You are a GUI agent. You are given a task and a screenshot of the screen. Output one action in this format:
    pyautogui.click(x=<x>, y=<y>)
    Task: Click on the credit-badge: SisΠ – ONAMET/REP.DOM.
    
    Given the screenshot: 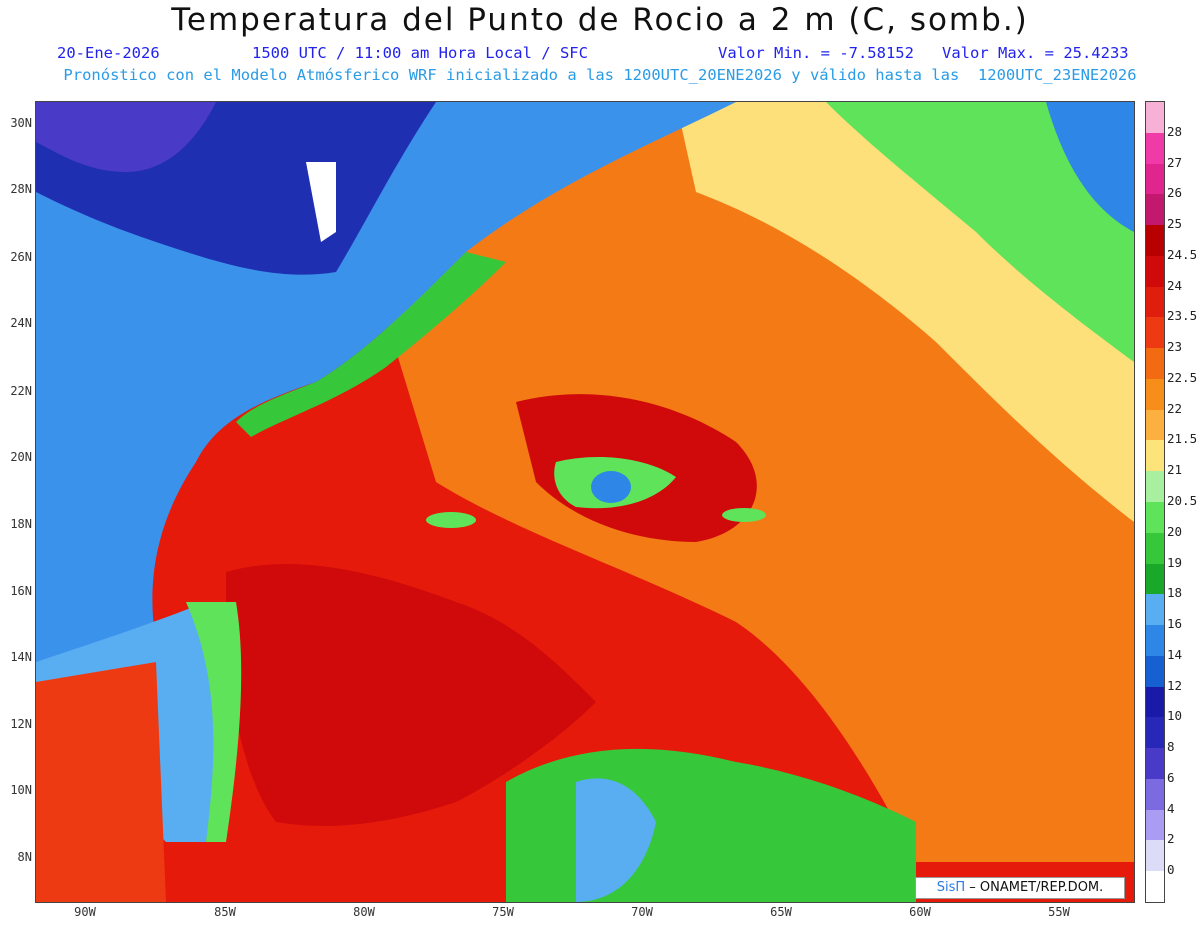 What is the action you would take?
    pyautogui.click(x=1020, y=888)
    